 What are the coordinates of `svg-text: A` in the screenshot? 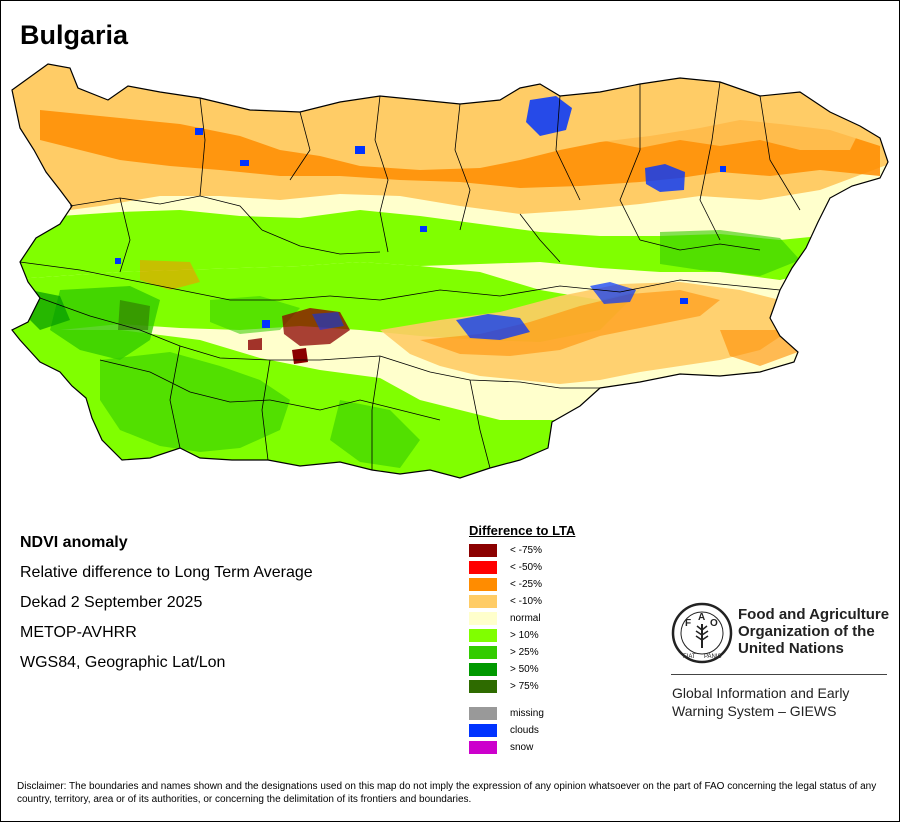 It's located at (701, 617).